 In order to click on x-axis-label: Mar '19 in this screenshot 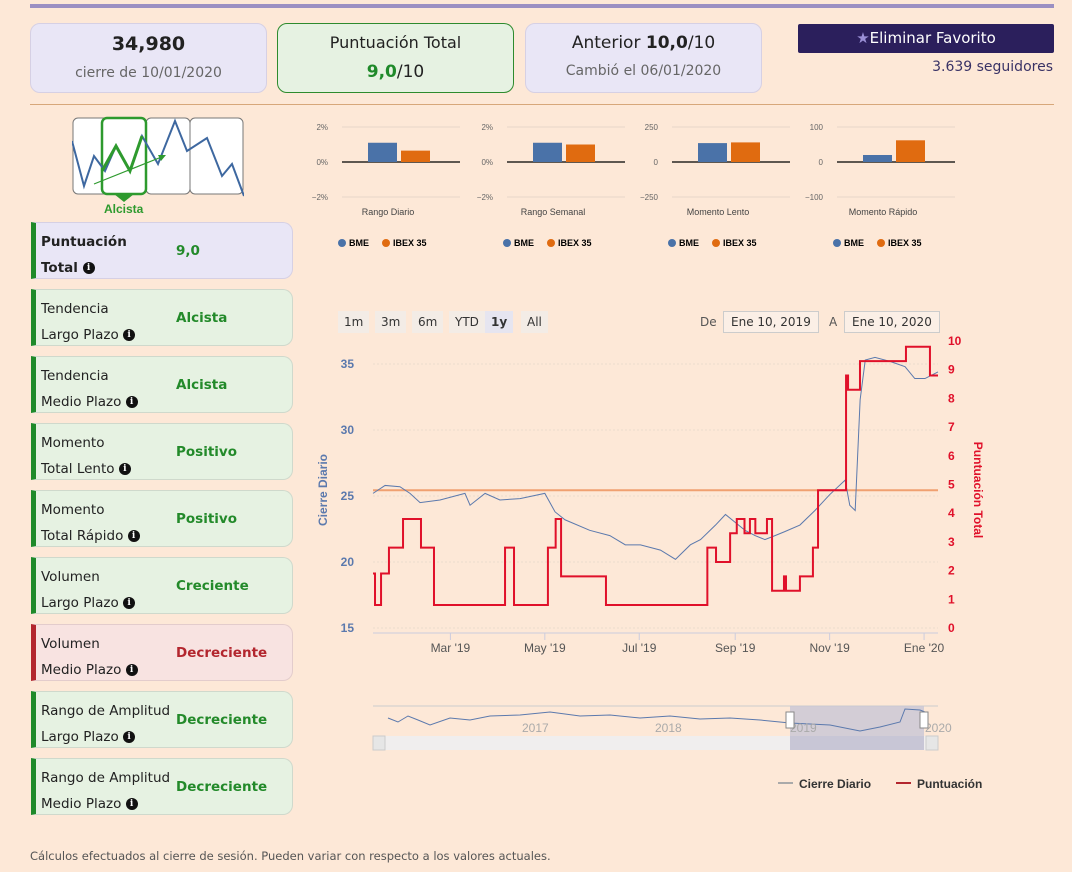, I will do `click(451, 648)`.